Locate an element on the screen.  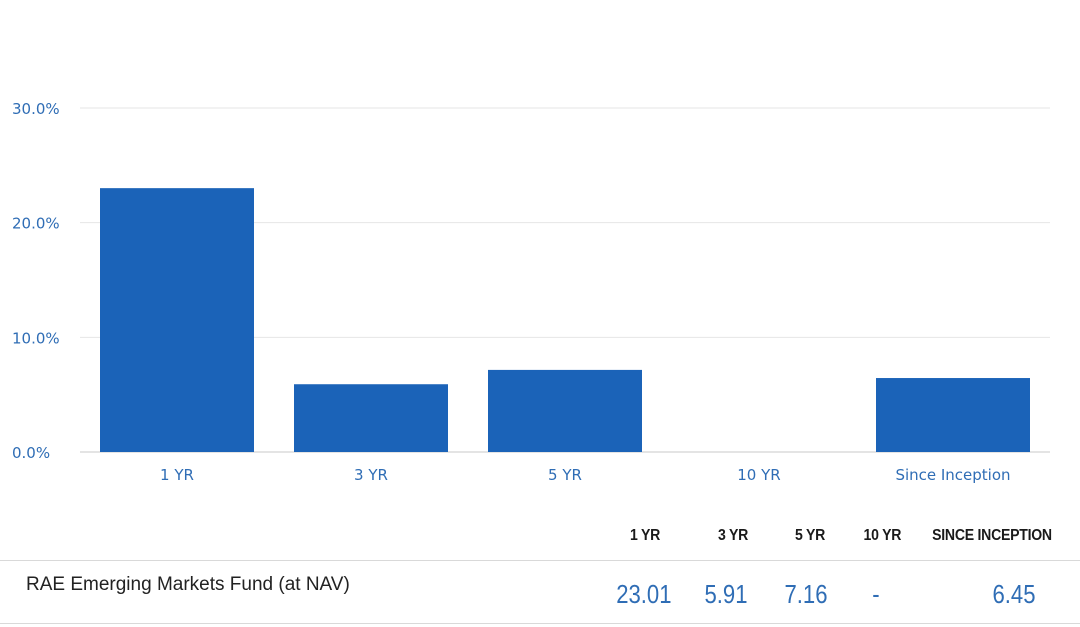
y-tick-label: 30.0% is located at coordinates (36, 109).